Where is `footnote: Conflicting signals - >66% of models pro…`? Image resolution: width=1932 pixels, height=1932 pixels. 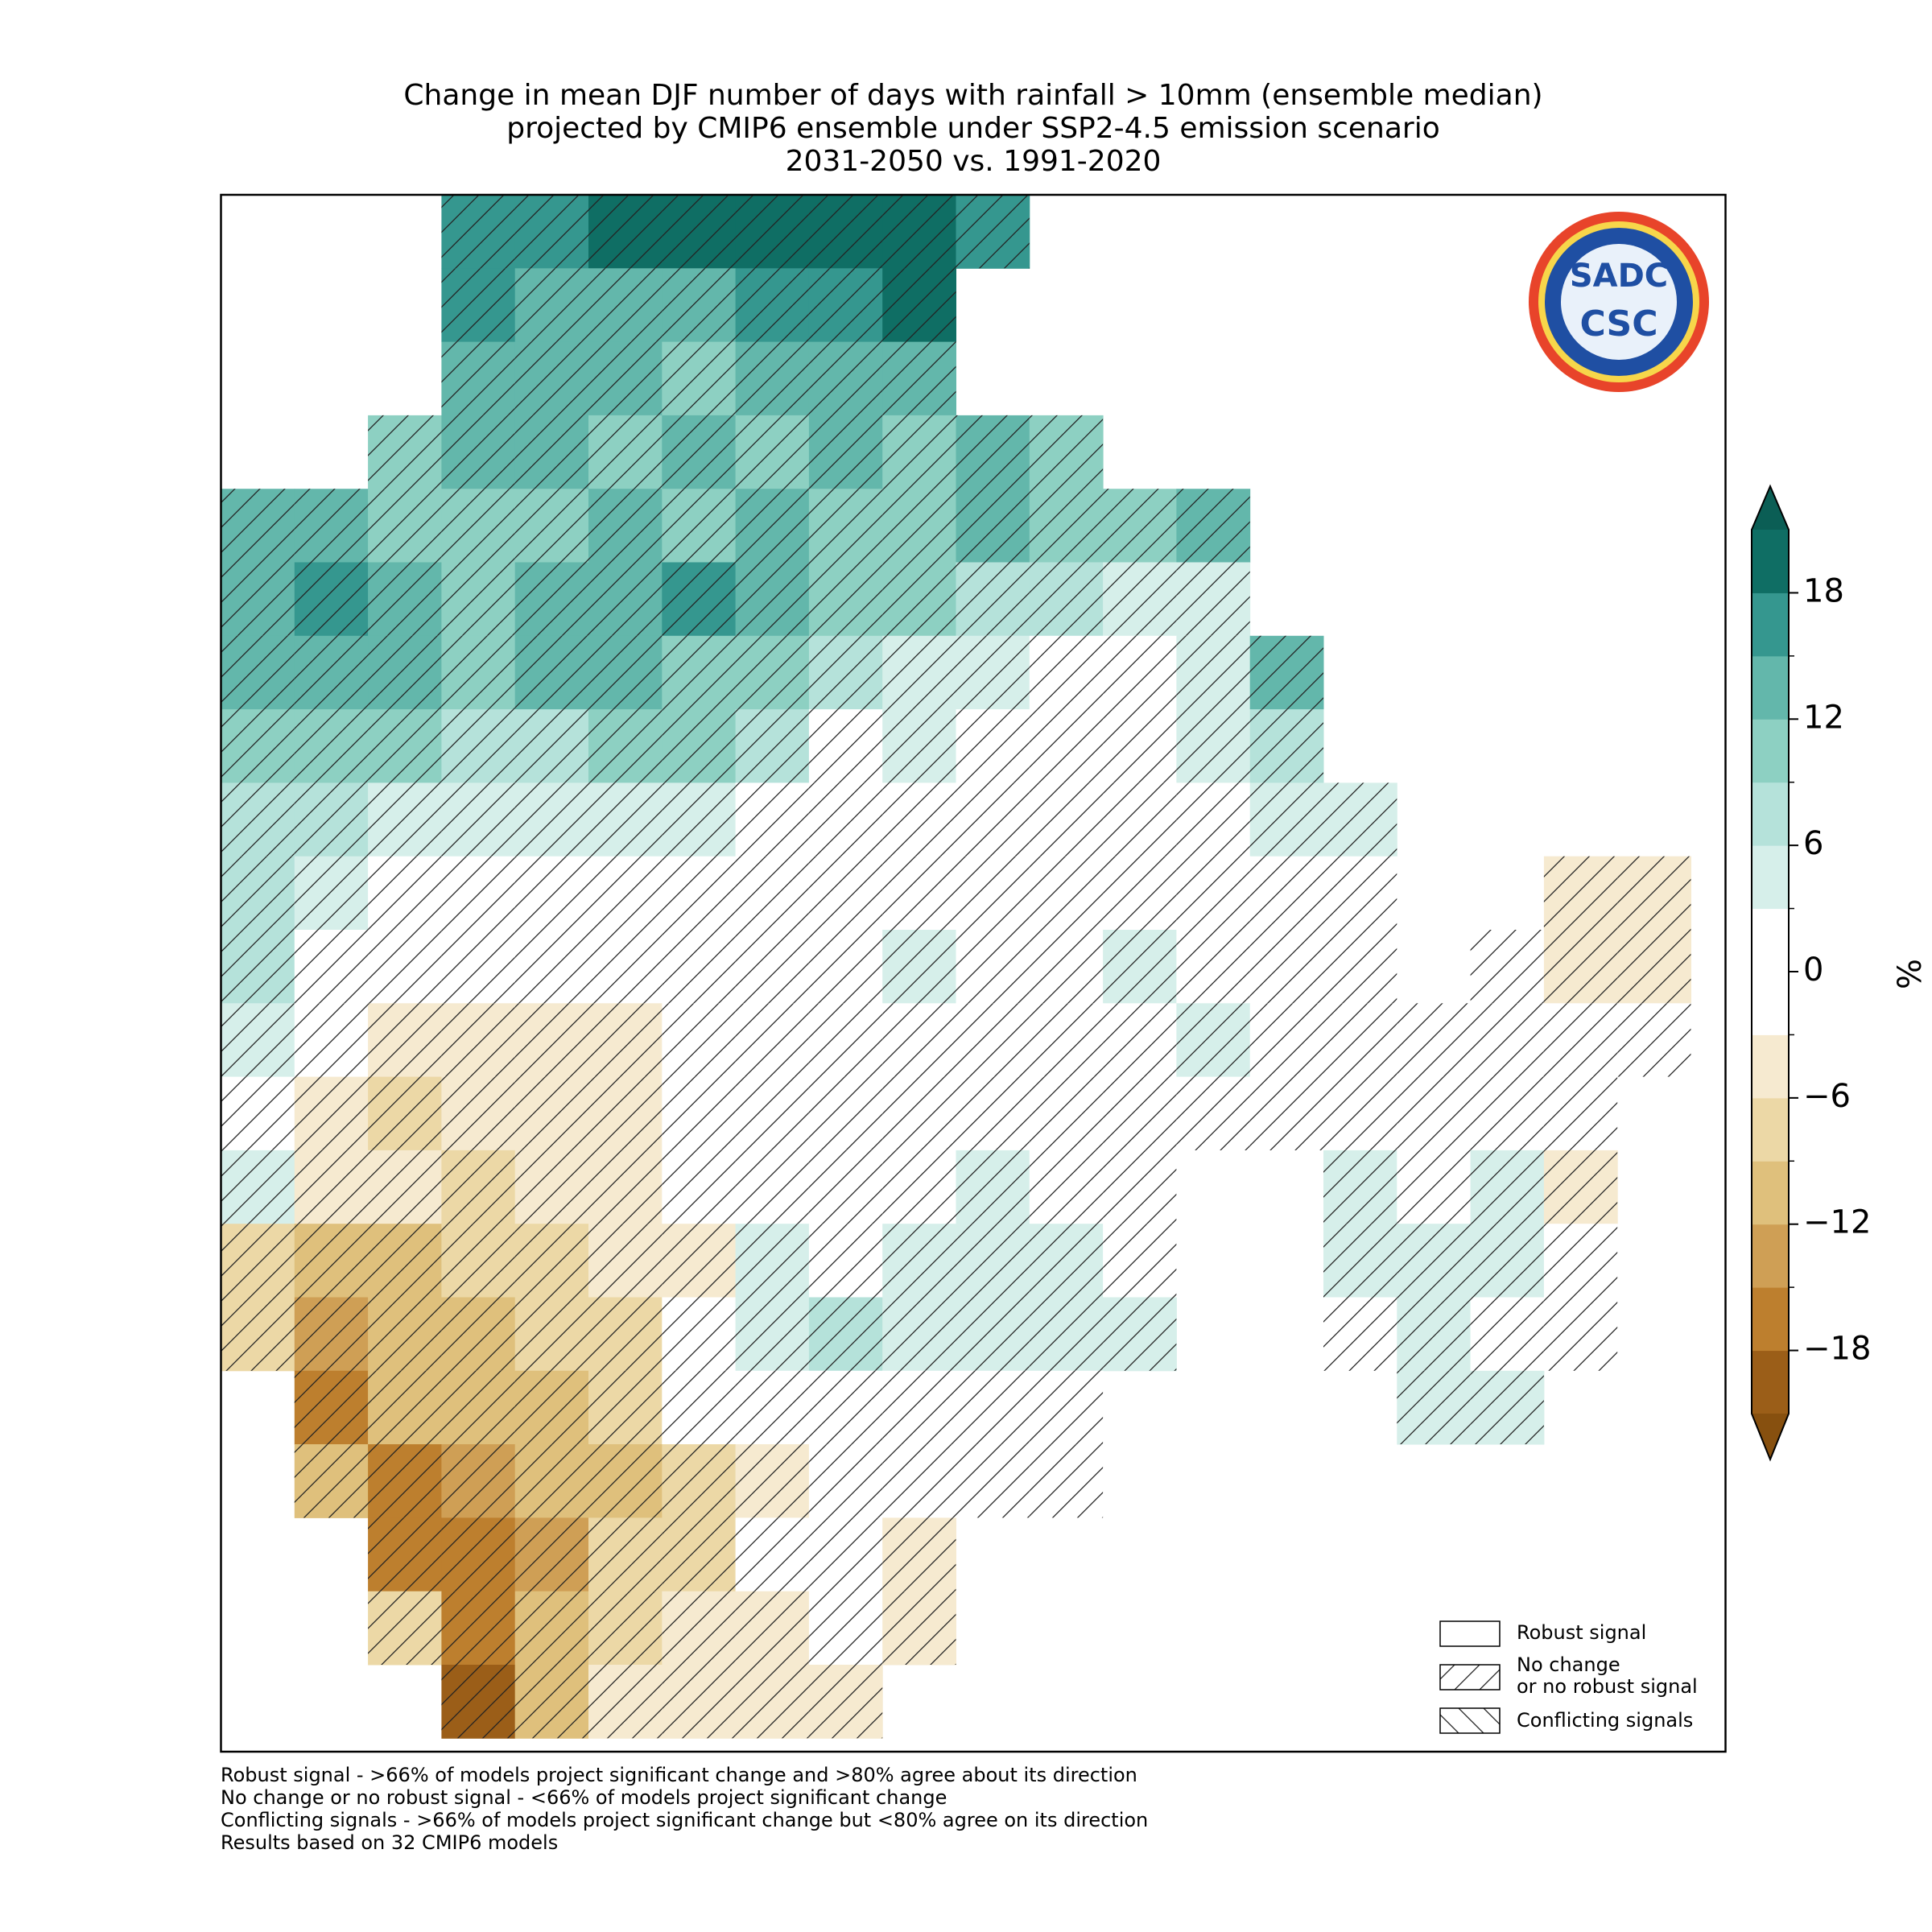 footnote: Conflicting signals - >66% of models pro… is located at coordinates (684, 1820).